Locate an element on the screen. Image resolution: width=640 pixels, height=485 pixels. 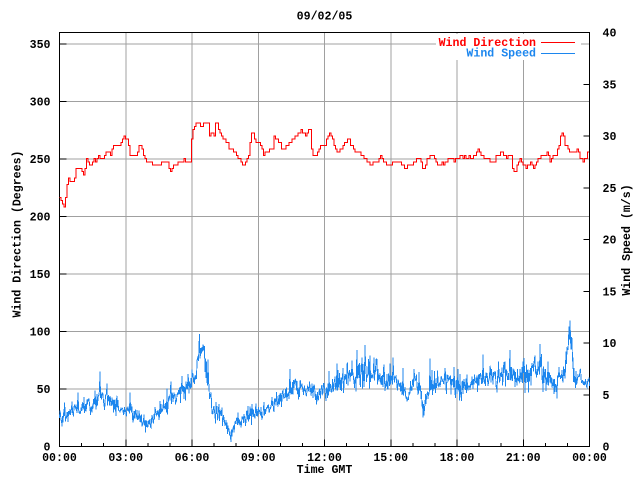
svg-text: 40 is located at coordinates (610, 34).